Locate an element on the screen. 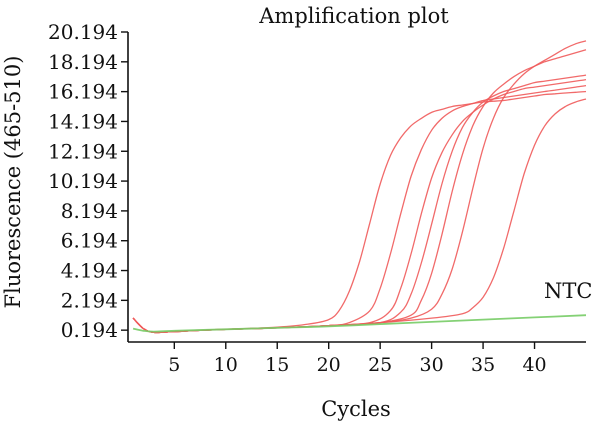 Image resolution: width=600 pixels, height=427 pixels. y-tick-label: 8.194 is located at coordinates (89, 211).